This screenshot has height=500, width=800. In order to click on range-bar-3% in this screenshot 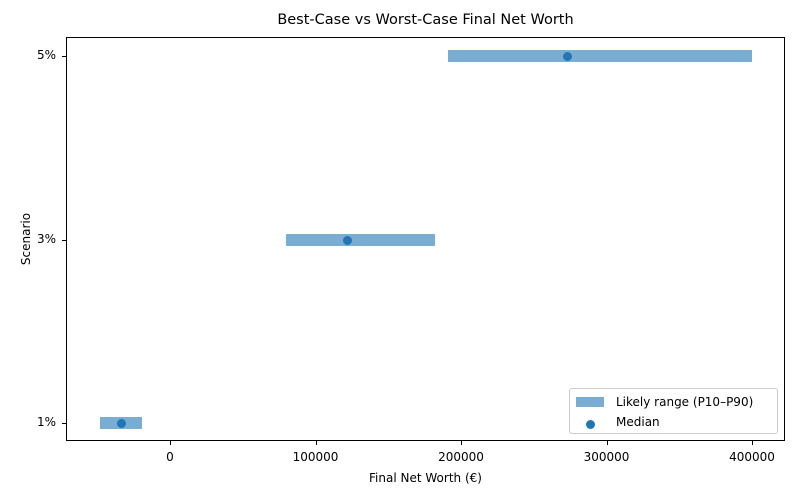, I will do `click(360, 240)`.